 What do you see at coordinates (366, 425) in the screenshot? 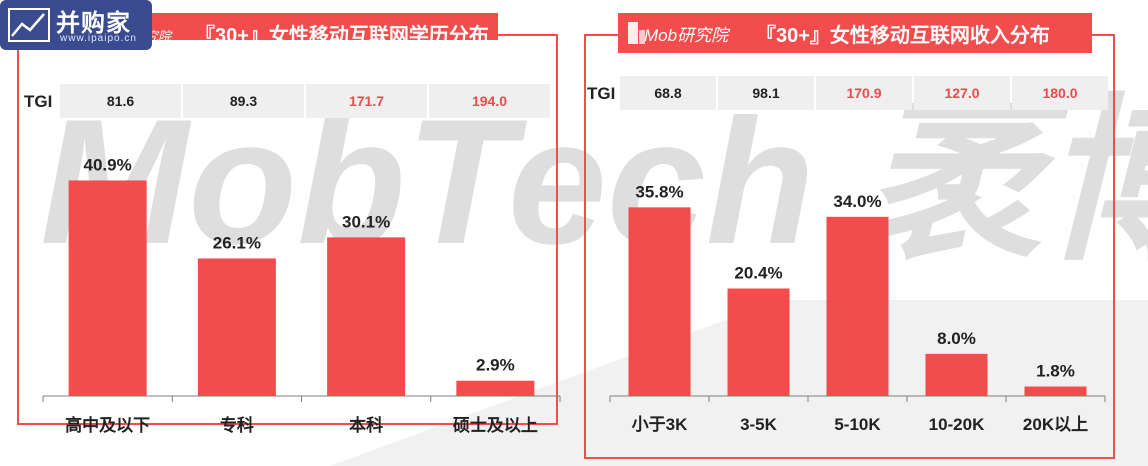
I see `x-tick-label: 本科` at bounding box center [366, 425].